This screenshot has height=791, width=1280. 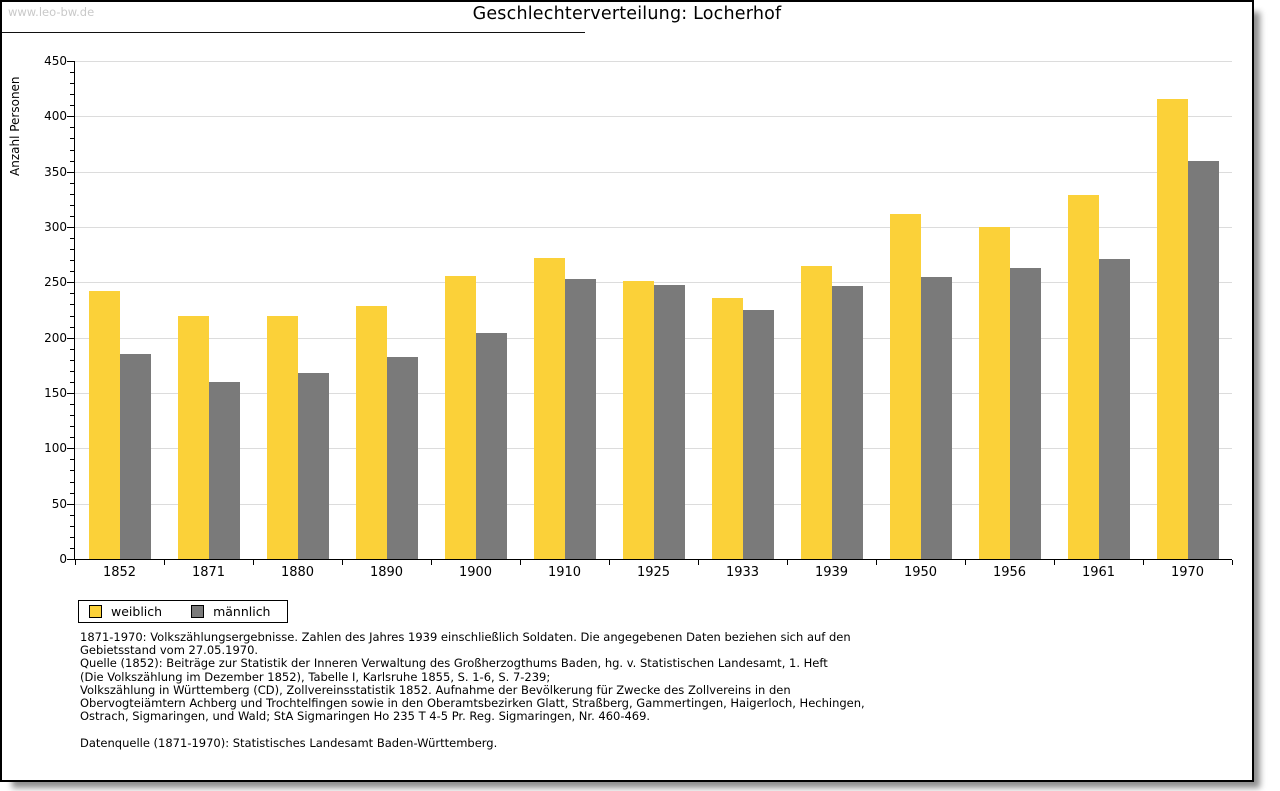 What do you see at coordinates (55, 61) in the screenshot?
I see `y-axis-tick-label: 450` at bounding box center [55, 61].